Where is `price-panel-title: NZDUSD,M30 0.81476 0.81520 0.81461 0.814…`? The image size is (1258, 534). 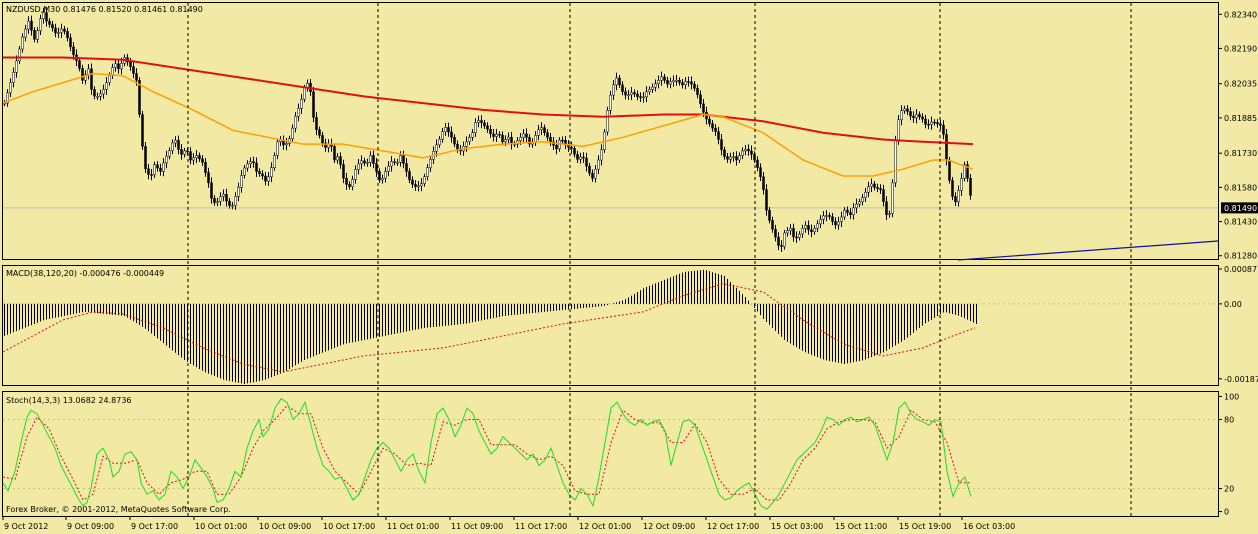 price-panel-title: NZDUSD,M30 0.81476 0.81520 0.81461 0.814… is located at coordinates (104, 9).